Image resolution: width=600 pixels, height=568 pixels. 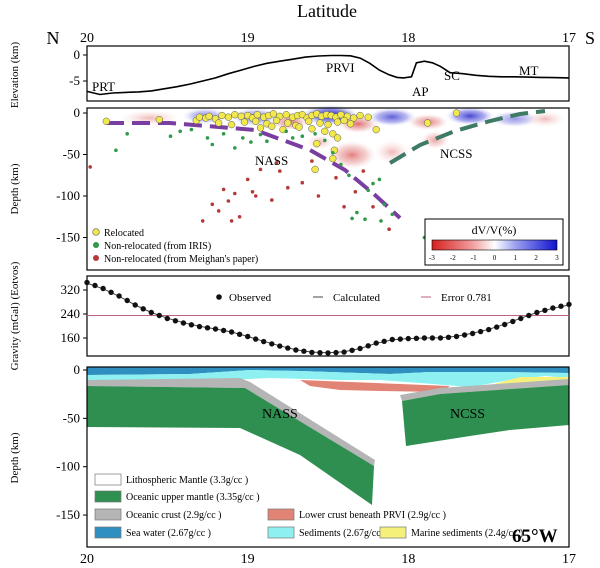 What do you see at coordinates (494, 230) in the screenshot?
I see `colorbar-title: dV/V(%)` at bounding box center [494, 230].